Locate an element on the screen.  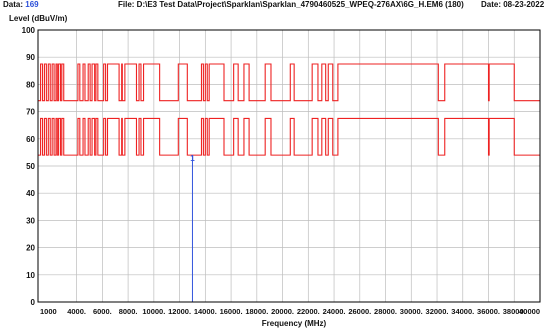
y-tick-label: 80 is located at coordinates (30, 84).